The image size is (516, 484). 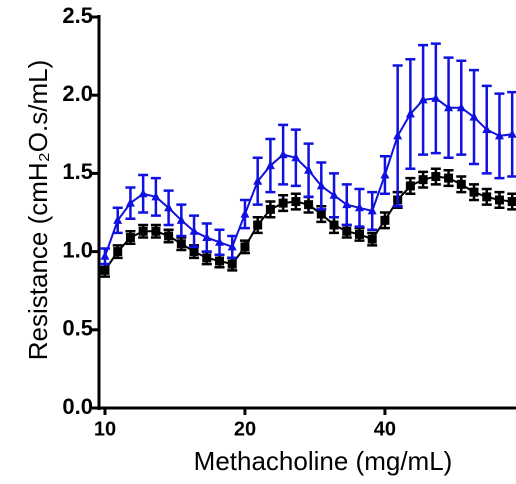 What do you see at coordinates (323, 461) in the screenshot?
I see `x-axis-label: Methacholine (mg/mL)` at bounding box center [323, 461].